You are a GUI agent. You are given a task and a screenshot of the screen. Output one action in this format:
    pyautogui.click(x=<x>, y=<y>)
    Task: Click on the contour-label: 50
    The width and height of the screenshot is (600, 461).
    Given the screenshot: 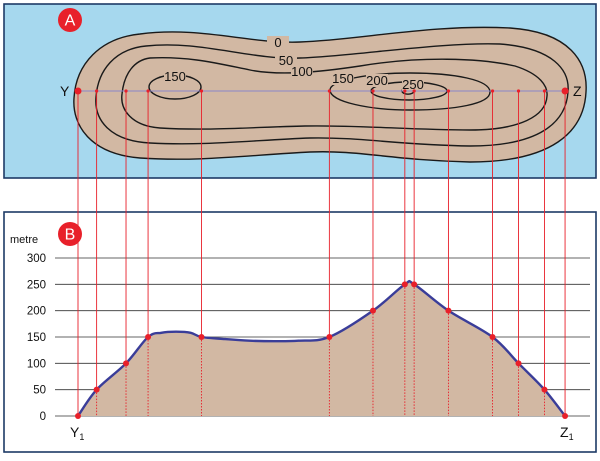 What is the action you would take?
    pyautogui.click(x=286, y=60)
    